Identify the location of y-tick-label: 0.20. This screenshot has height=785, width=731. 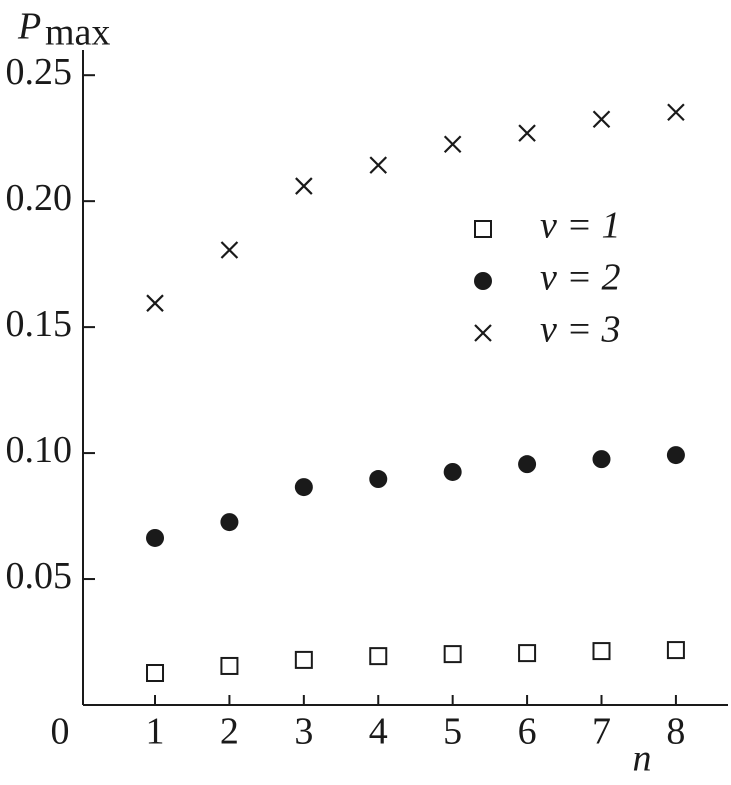
(39, 198).